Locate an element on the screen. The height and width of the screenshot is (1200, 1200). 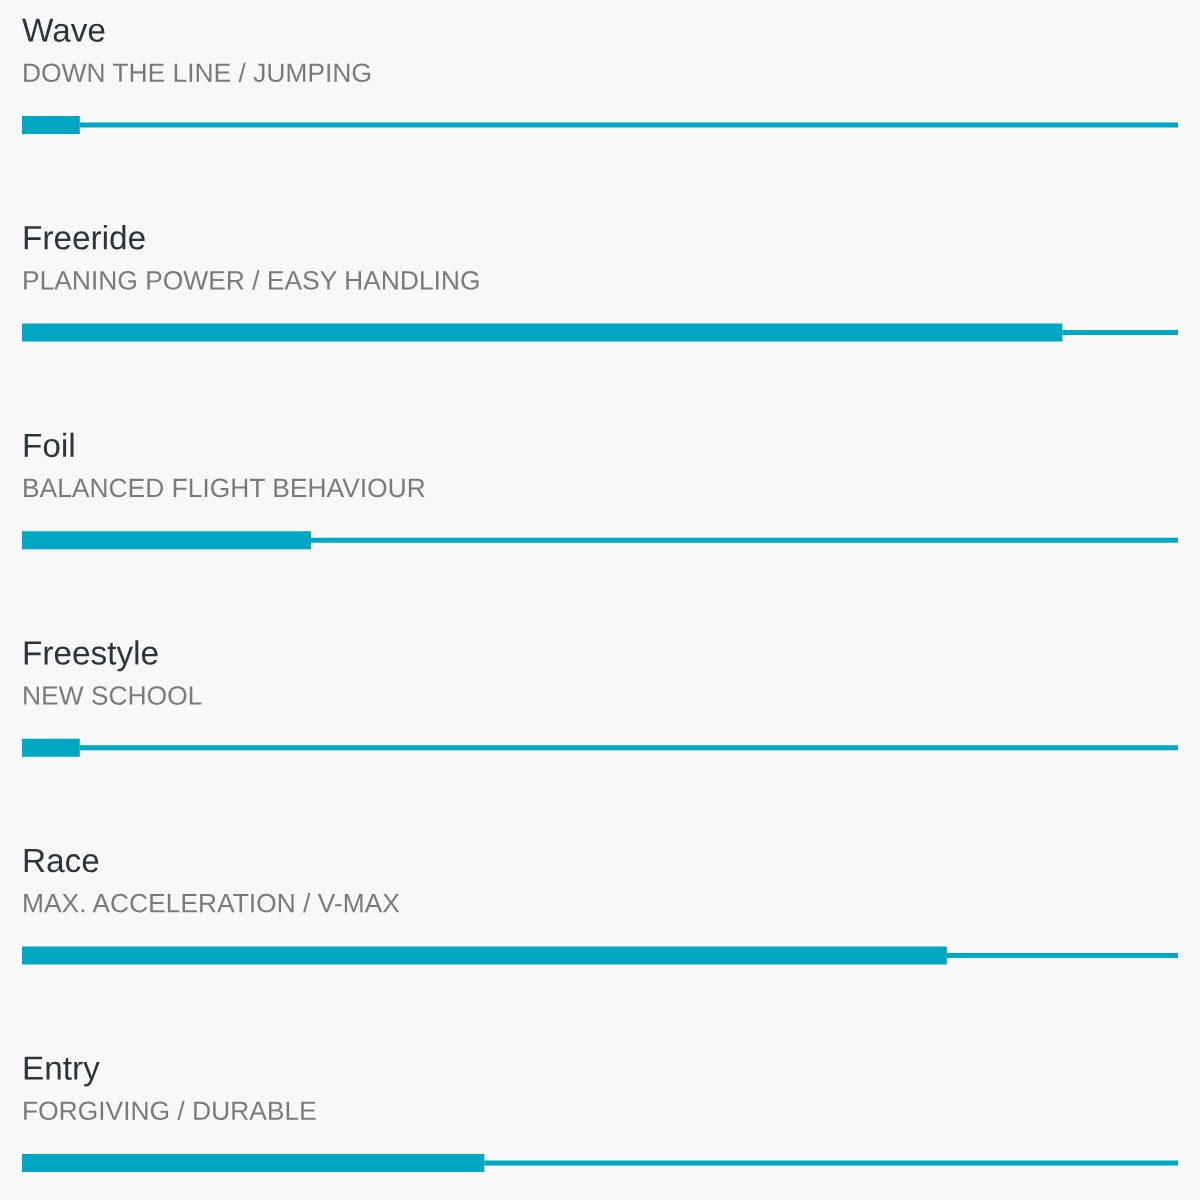
y-tick-label: Wave is located at coordinates (63, 30).